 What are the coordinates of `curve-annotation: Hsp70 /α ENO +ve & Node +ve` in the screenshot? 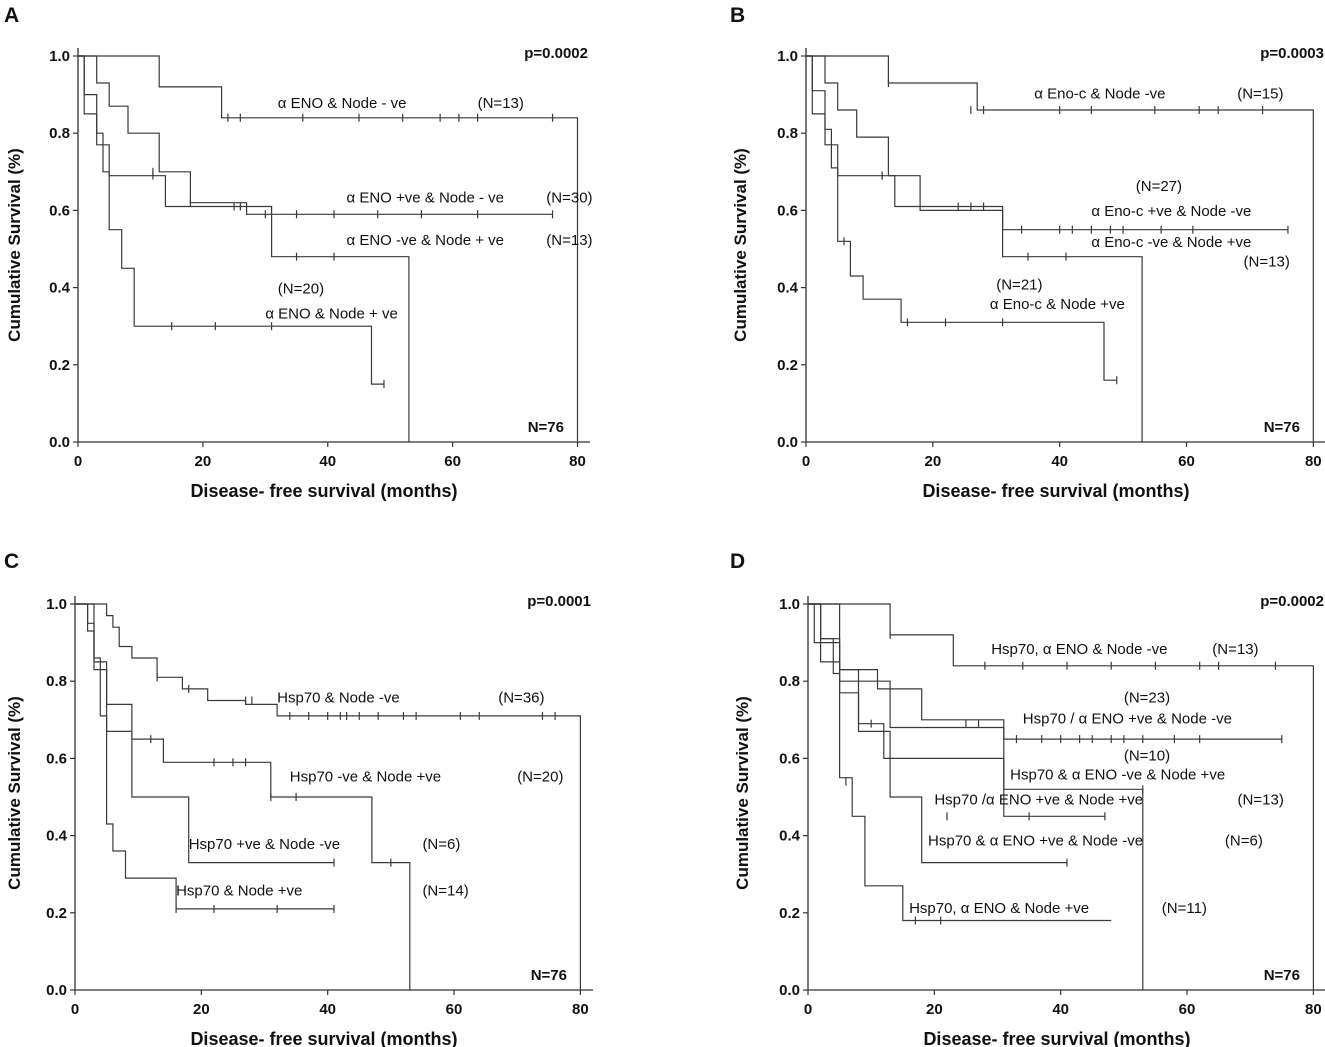 It's located at (1038, 800).